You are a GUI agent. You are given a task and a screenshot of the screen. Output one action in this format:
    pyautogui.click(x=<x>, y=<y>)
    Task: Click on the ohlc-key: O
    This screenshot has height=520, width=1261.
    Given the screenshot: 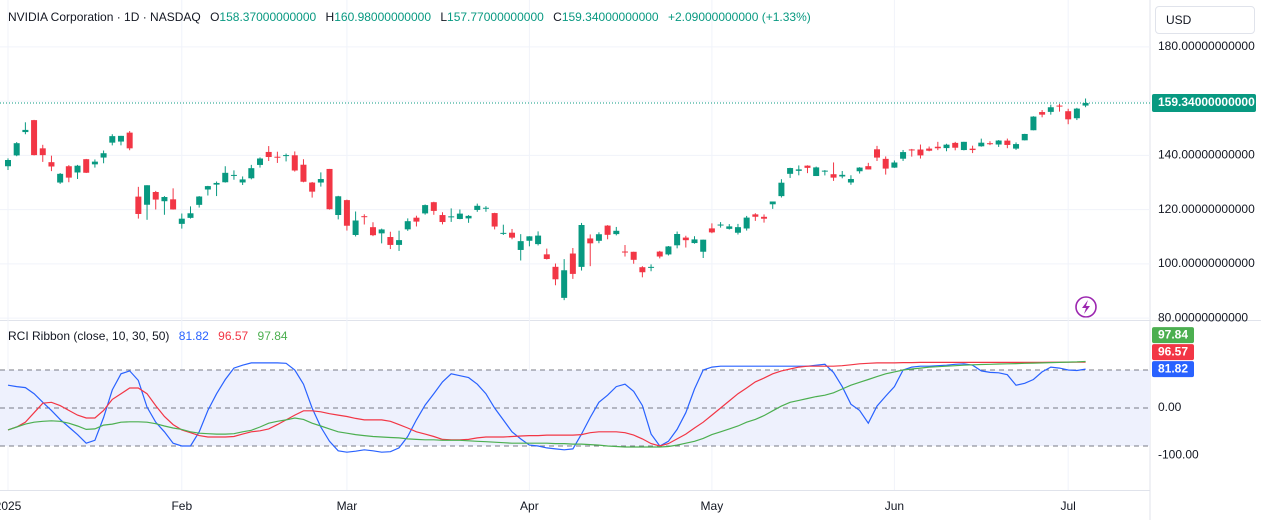 What is the action you would take?
    pyautogui.click(x=215, y=17)
    